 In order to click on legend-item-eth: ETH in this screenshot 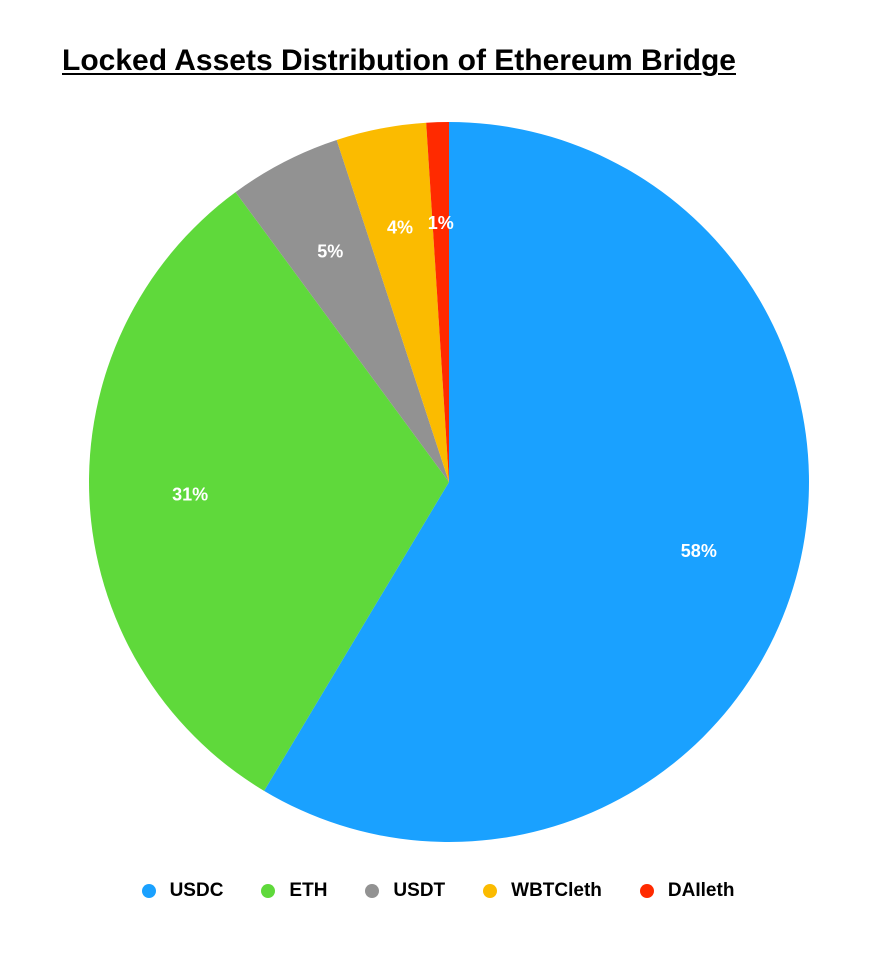, I will do `click(294, 891)`.